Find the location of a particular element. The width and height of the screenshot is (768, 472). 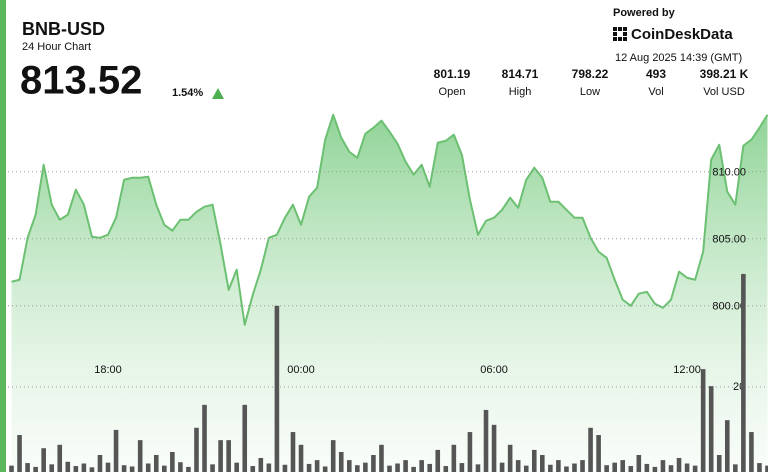

x-tick-label: 06:00 is located at coordinates (494, 370).